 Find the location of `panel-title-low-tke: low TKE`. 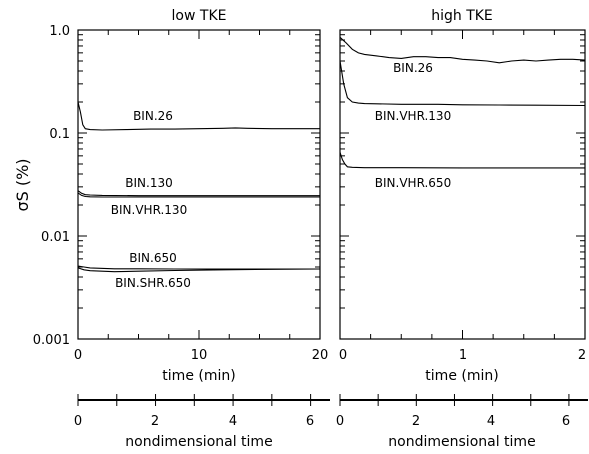

panel-title-low-tke: low TKE is located at coordinates (199, 16).